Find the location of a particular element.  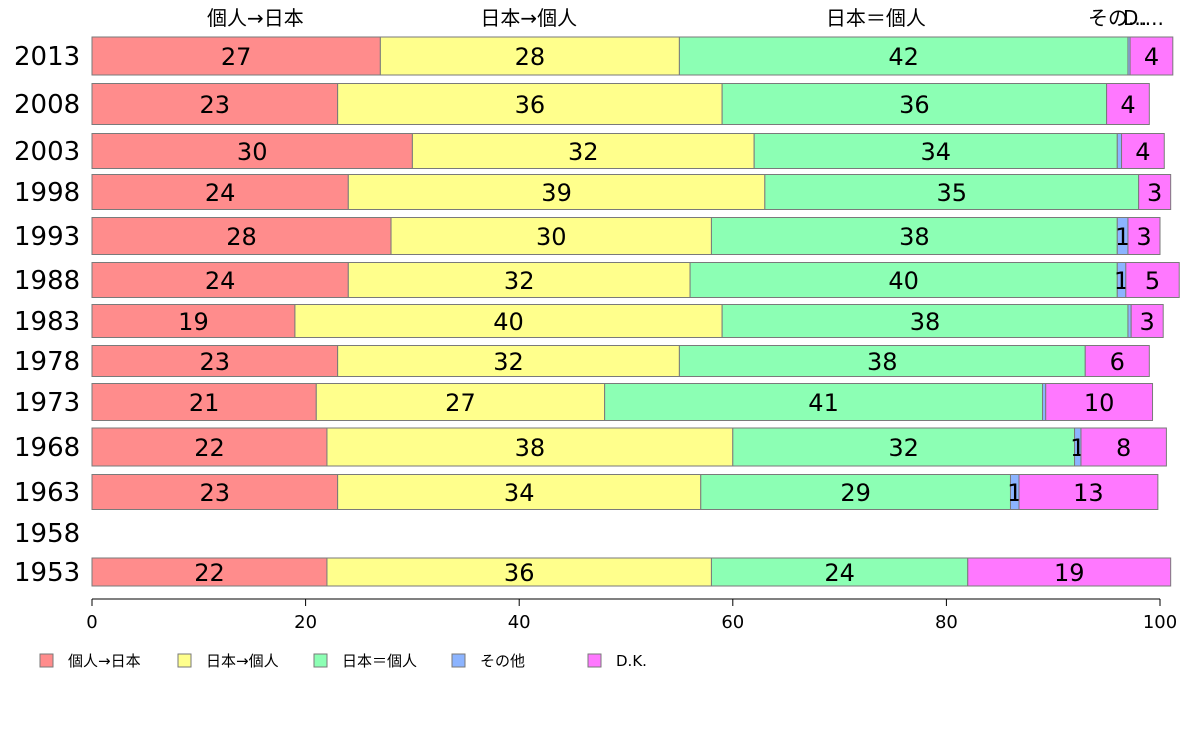

legend-label: その他 is located at coordinates (502, 661).